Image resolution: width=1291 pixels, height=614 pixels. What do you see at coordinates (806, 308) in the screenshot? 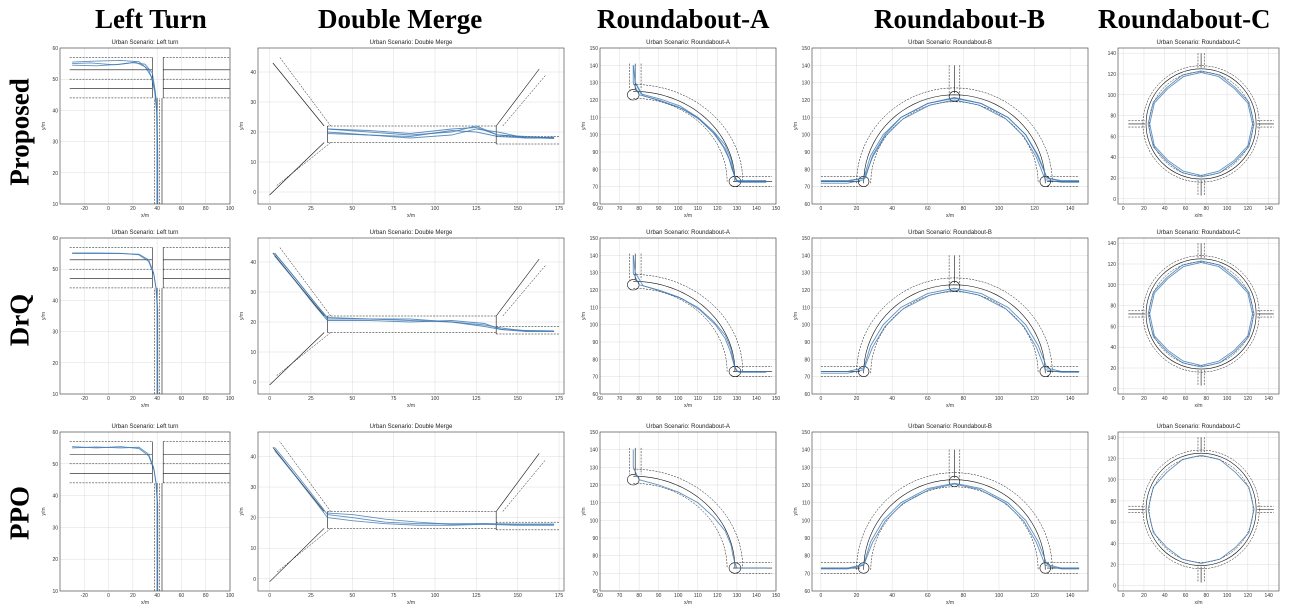
I see `y-tick-label: 110` at bounding box center [806, 308].